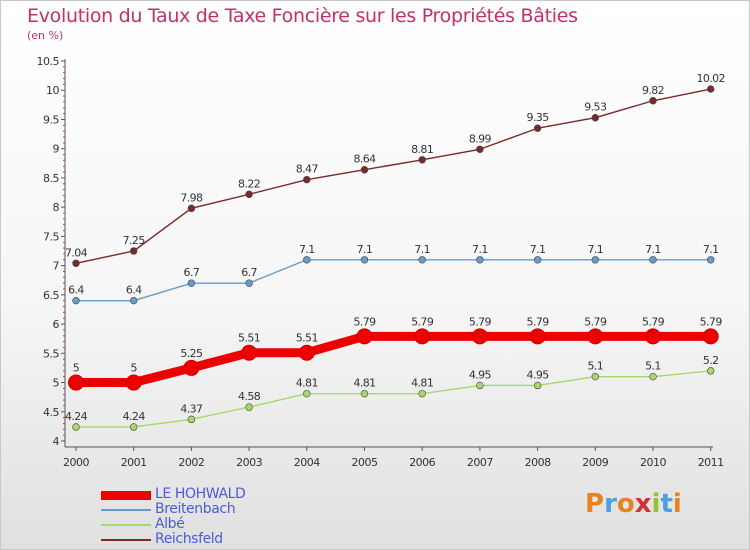  Describe the element at coordinates (51, 178) in the screenshot. I see `y-tick-label: 8.5` at that location.